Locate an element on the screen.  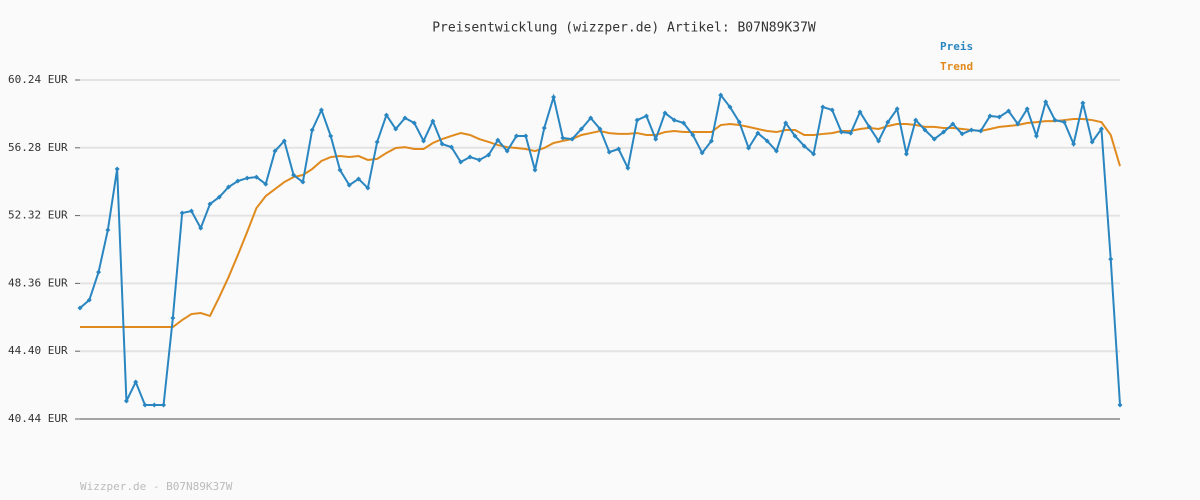
y-tick-label: 60.24 EUR is located at coordinates (38, 79).